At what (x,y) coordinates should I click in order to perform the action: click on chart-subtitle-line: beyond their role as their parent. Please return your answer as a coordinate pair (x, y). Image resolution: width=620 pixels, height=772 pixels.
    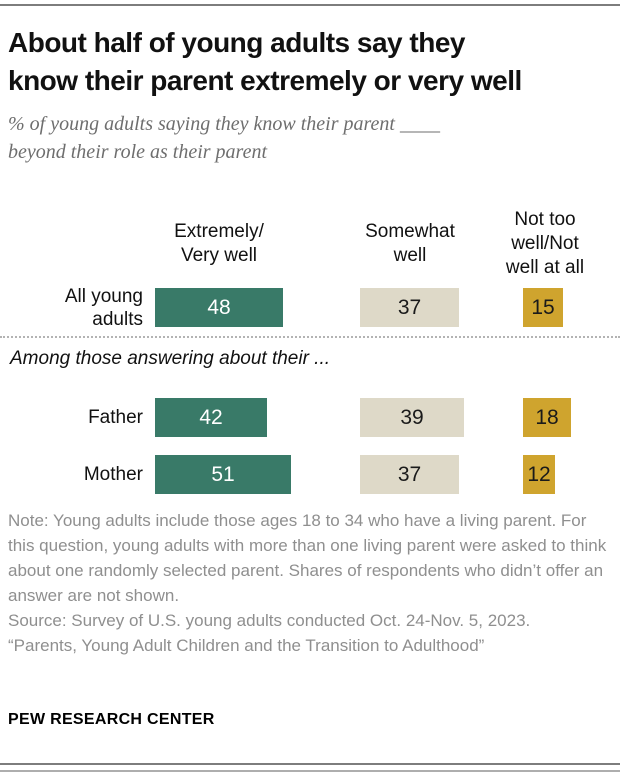
    Looking at the image, I should click on (138, 152).